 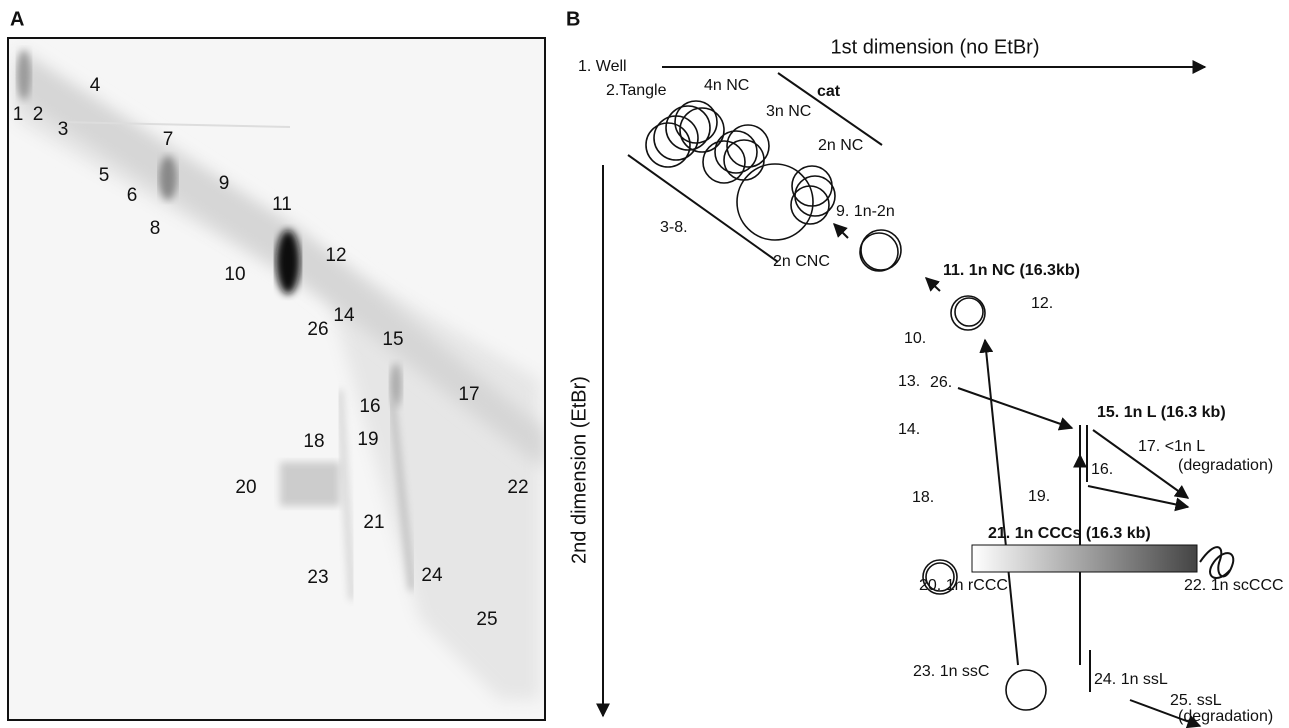 What do you see at coordinates (392, 339) in the screenshot?
I see `spot-label: 15` at bounding box center [392, 339].